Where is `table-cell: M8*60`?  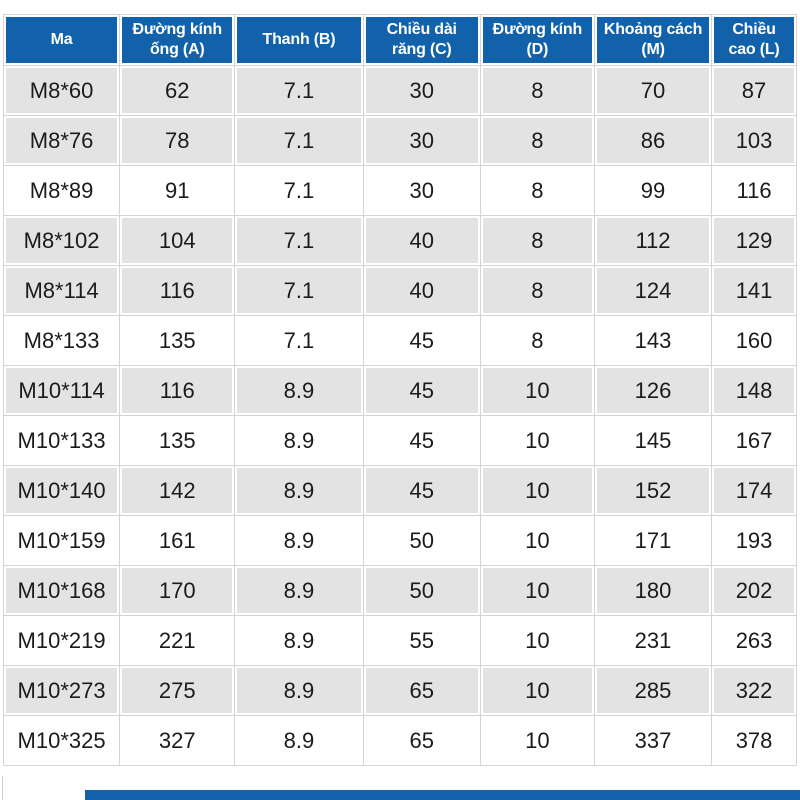
table-cell: M8*60 is located at coordinates (61, 90).